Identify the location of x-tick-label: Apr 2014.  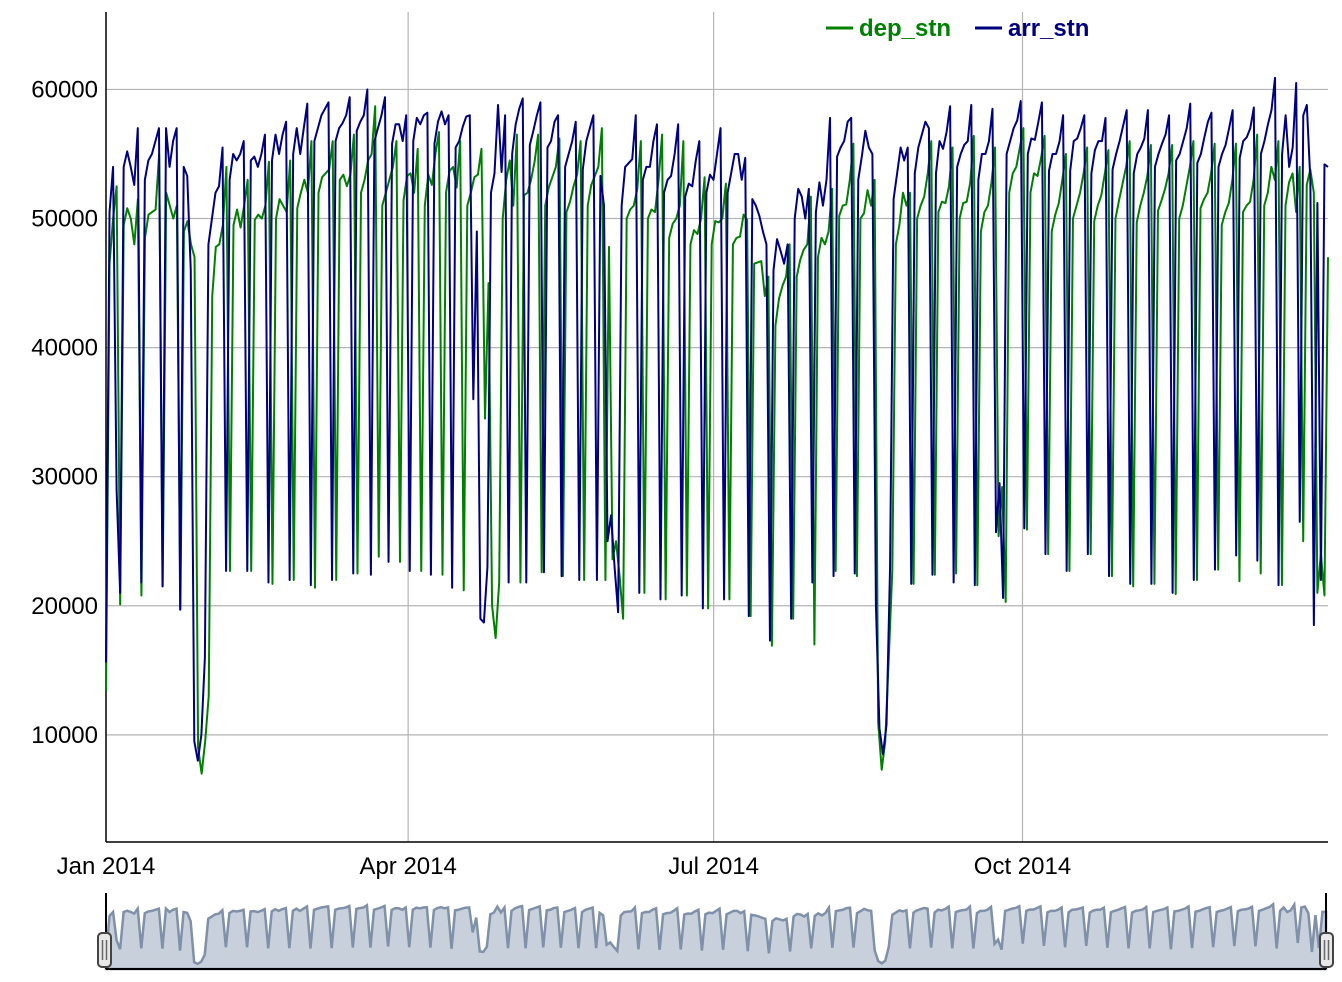
(407, 866).